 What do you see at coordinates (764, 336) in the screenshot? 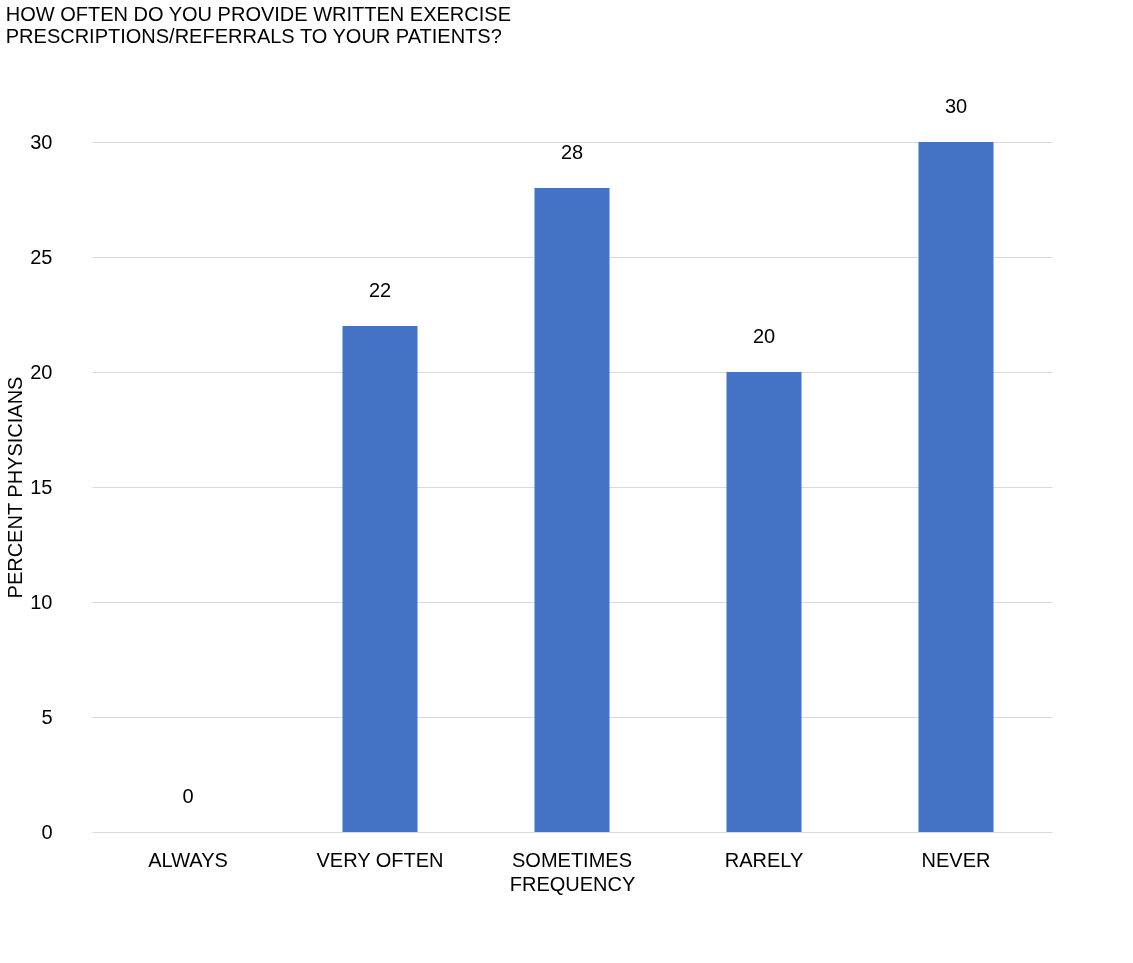
I see `data-label: 20` at bounding box center [764, 336].